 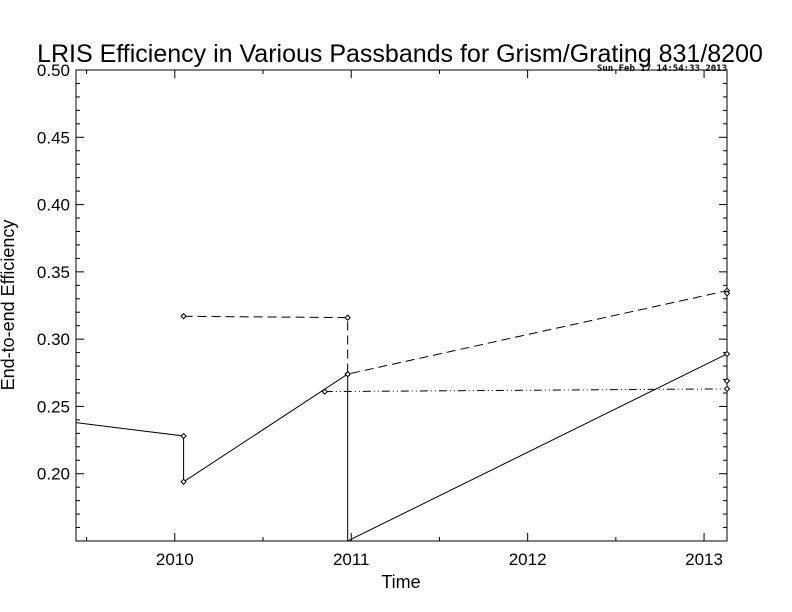 What do you see at coordinates (53, 474) in the screenshot?
I see `y-tick-label: 0.20` at bounding box center [53, 474].